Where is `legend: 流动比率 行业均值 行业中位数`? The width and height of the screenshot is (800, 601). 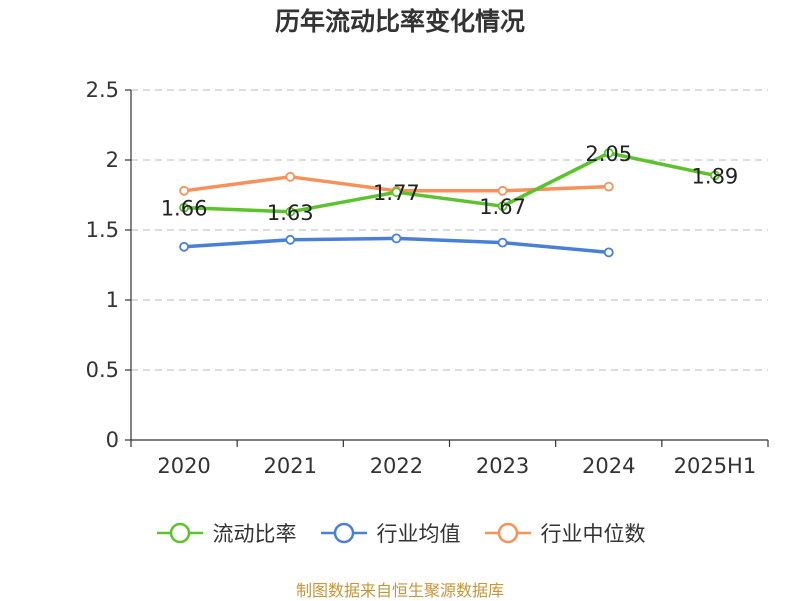 legend: 流动比率 行业均值 行业中位数 is located at coordinates (400, 533).